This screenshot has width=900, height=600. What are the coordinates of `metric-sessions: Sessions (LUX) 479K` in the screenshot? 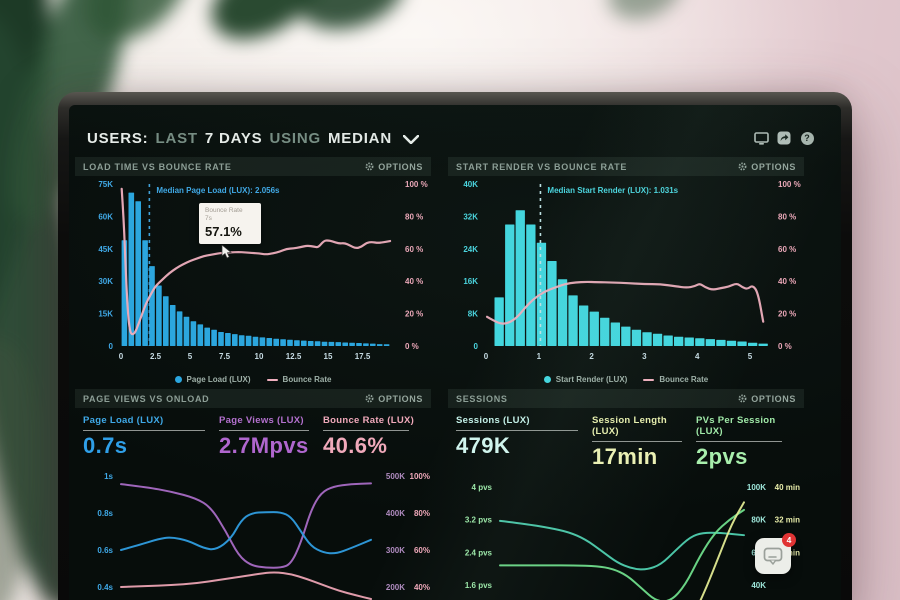 It's located at (524, 442).